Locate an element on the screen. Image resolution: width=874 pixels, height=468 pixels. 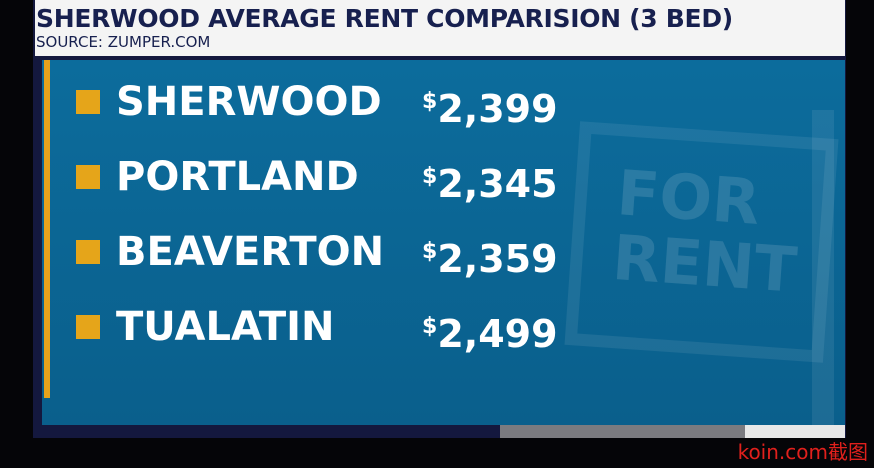
city-name: PORTLAND is located at coordinates (237, 177).